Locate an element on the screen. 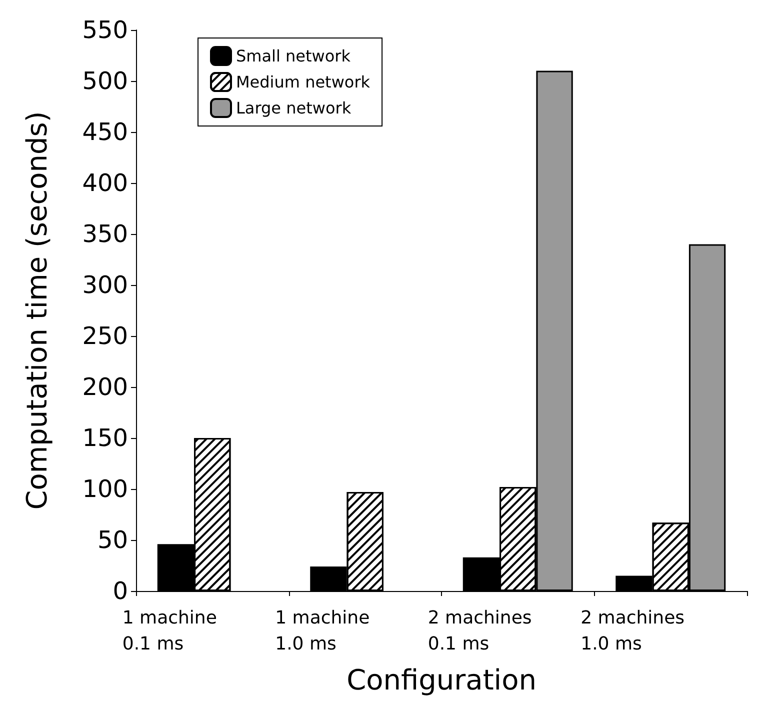  y-tick-label: 50 is located at coordinates (112, 540).